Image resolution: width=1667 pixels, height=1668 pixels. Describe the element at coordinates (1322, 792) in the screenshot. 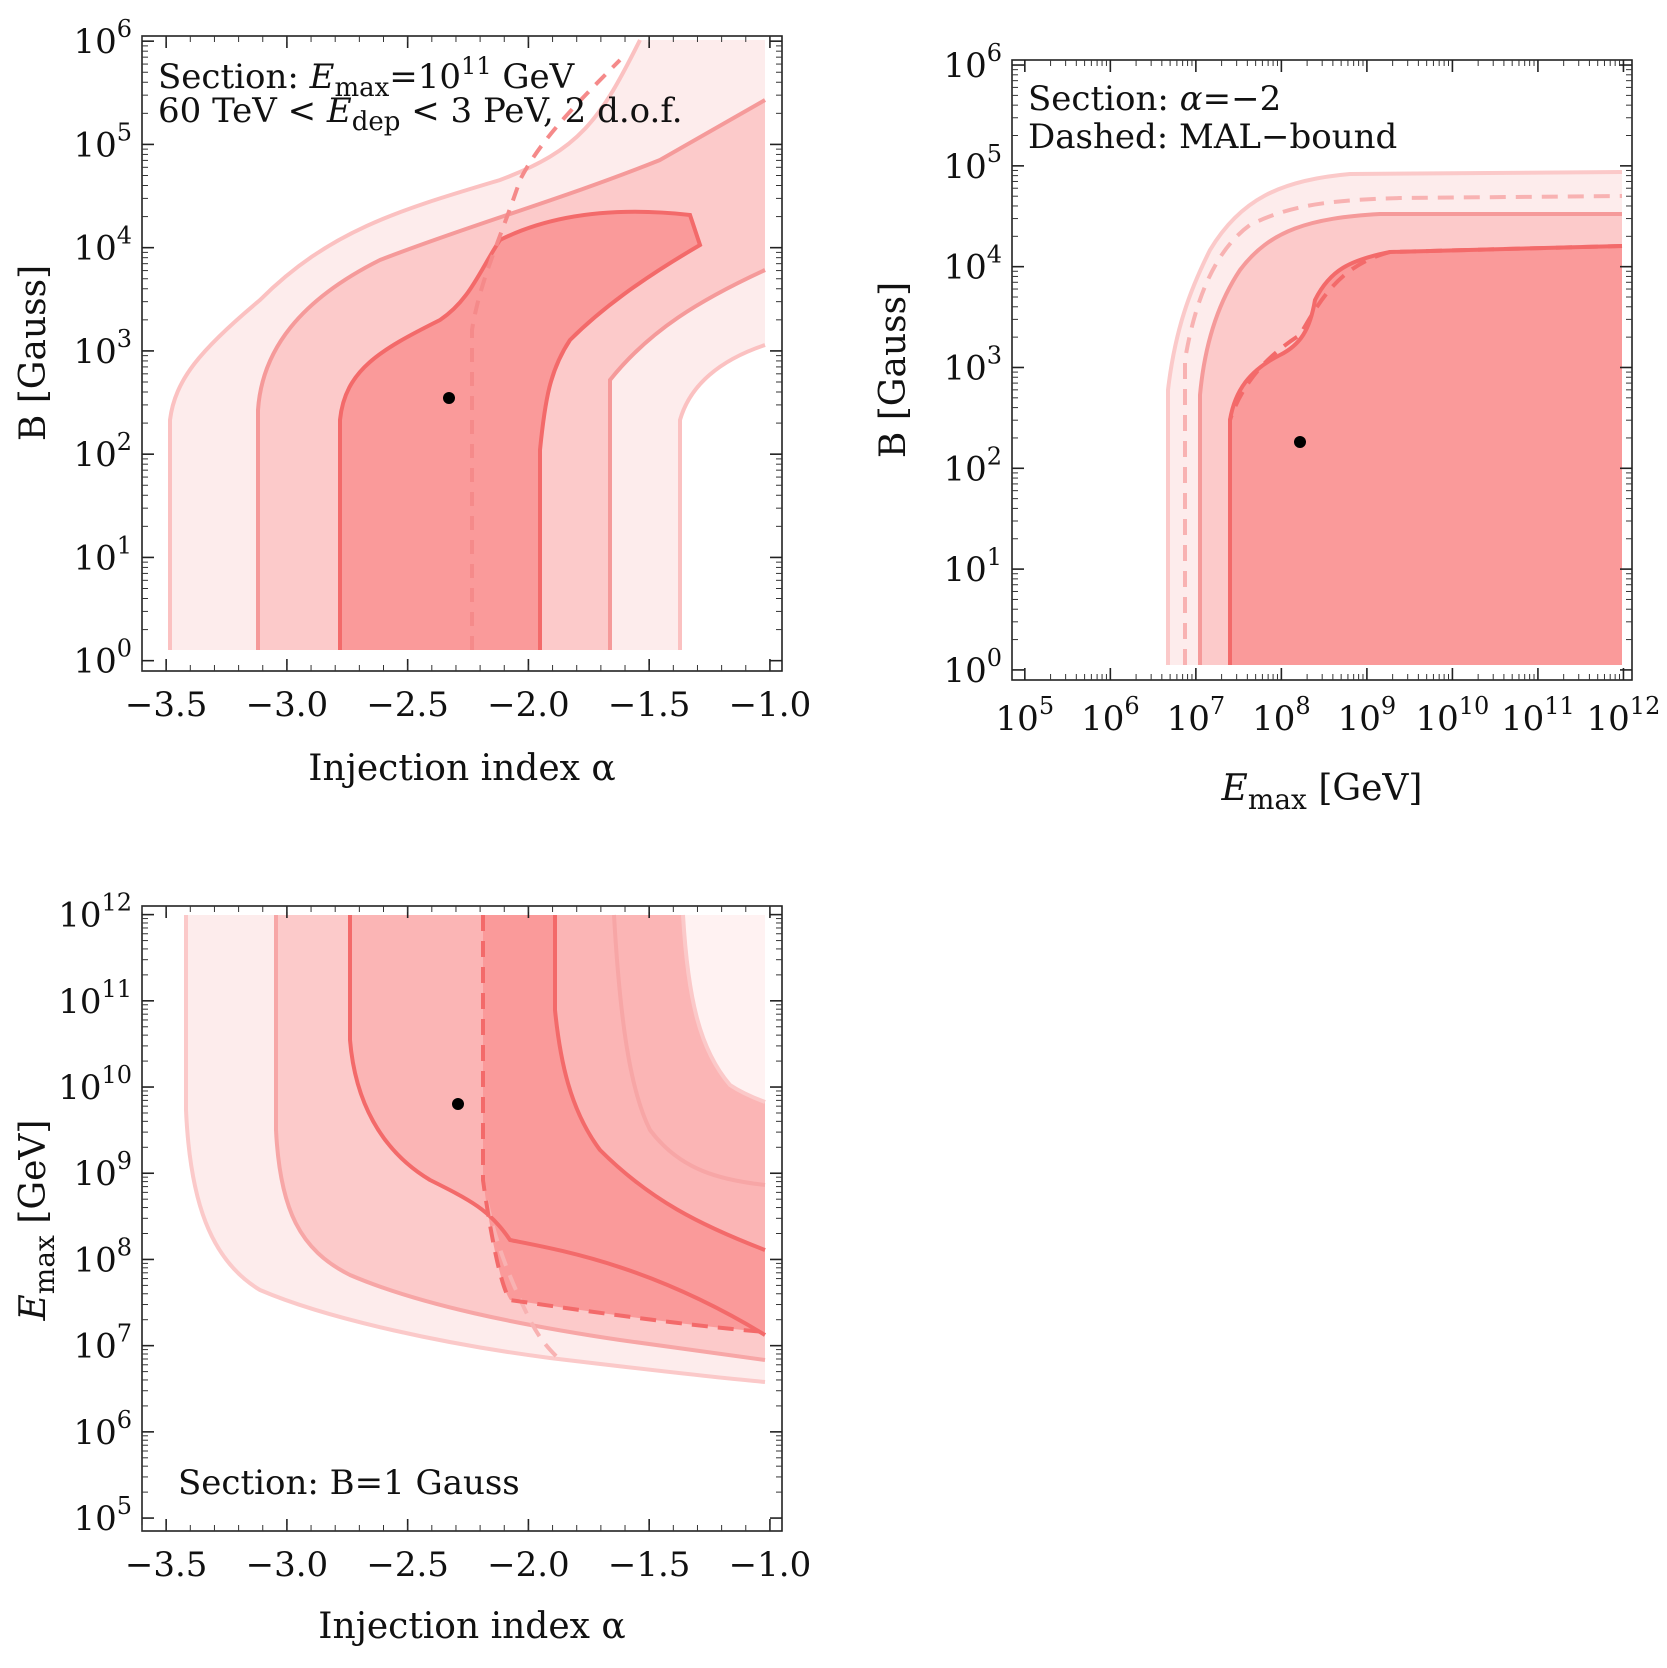

I see `panel-2-xlabel: Emax [GeV]` at that location.